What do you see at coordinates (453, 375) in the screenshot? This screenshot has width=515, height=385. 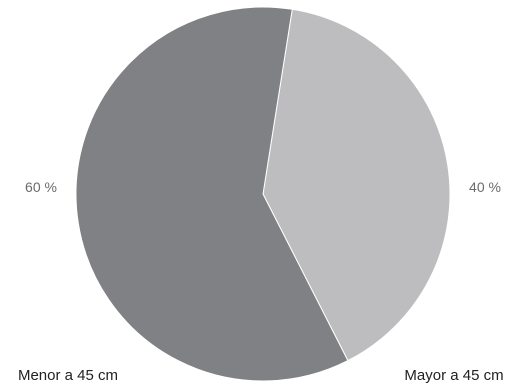 I see `category-label-mayor: Mayor a 45 cm` at bounding box center [453, 375].